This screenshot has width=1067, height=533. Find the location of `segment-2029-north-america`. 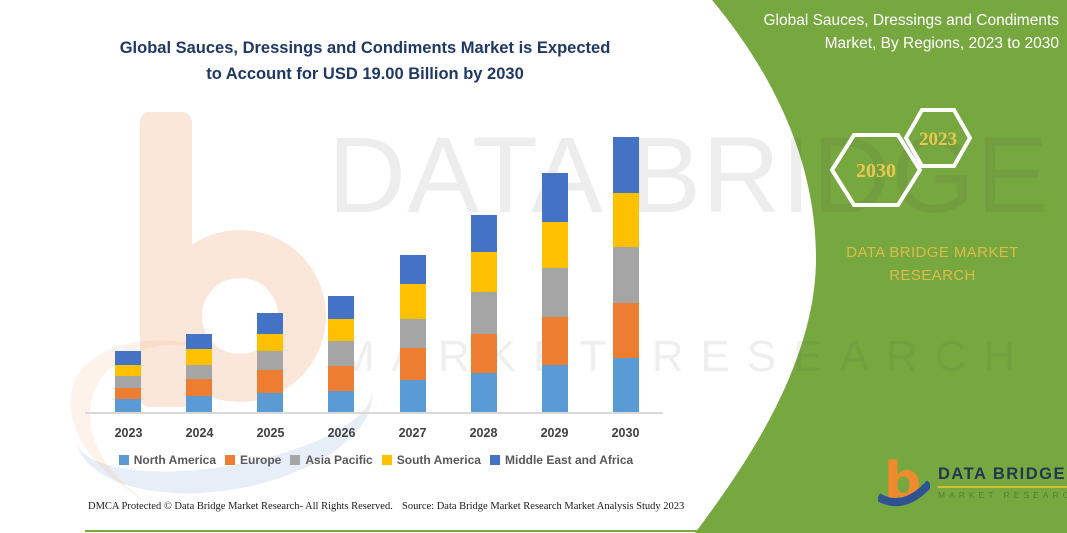

segment-2029-north-america is located at coordinates (554, 388).